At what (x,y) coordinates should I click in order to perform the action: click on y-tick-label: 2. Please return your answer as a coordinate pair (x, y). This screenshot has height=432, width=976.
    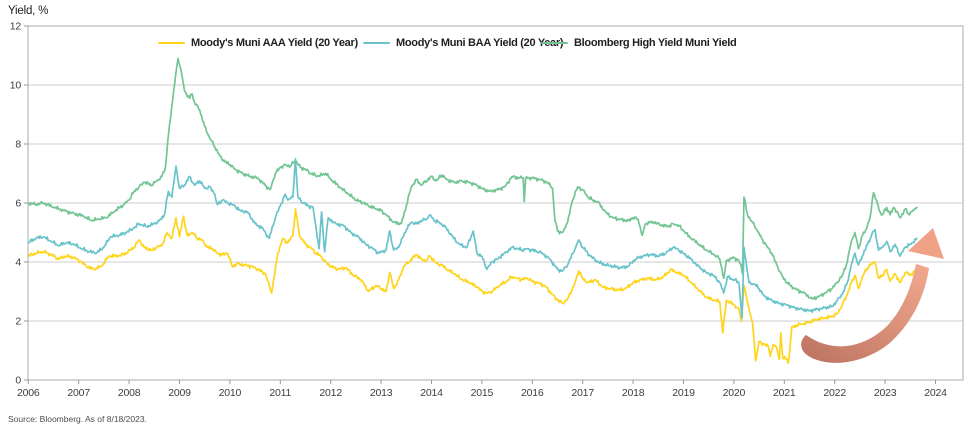
    Looking at the image, I should click on (18, 322).